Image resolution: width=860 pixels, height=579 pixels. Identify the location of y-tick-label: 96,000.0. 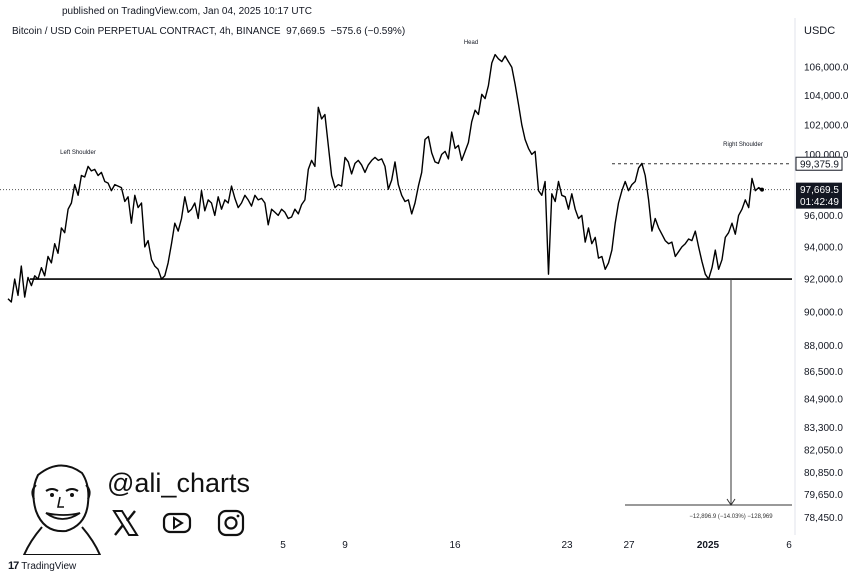
(823, 216).